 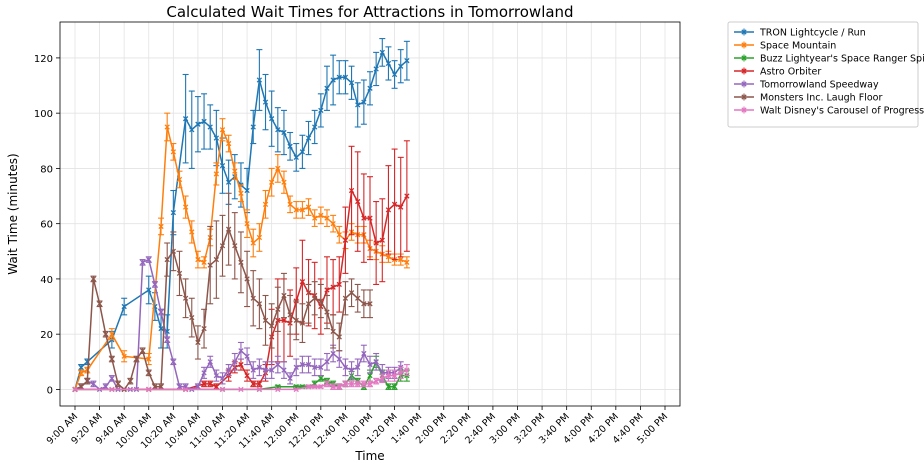 I want to click on legend-label: Tomorrowland Speedway, so click(x=819, y=85).